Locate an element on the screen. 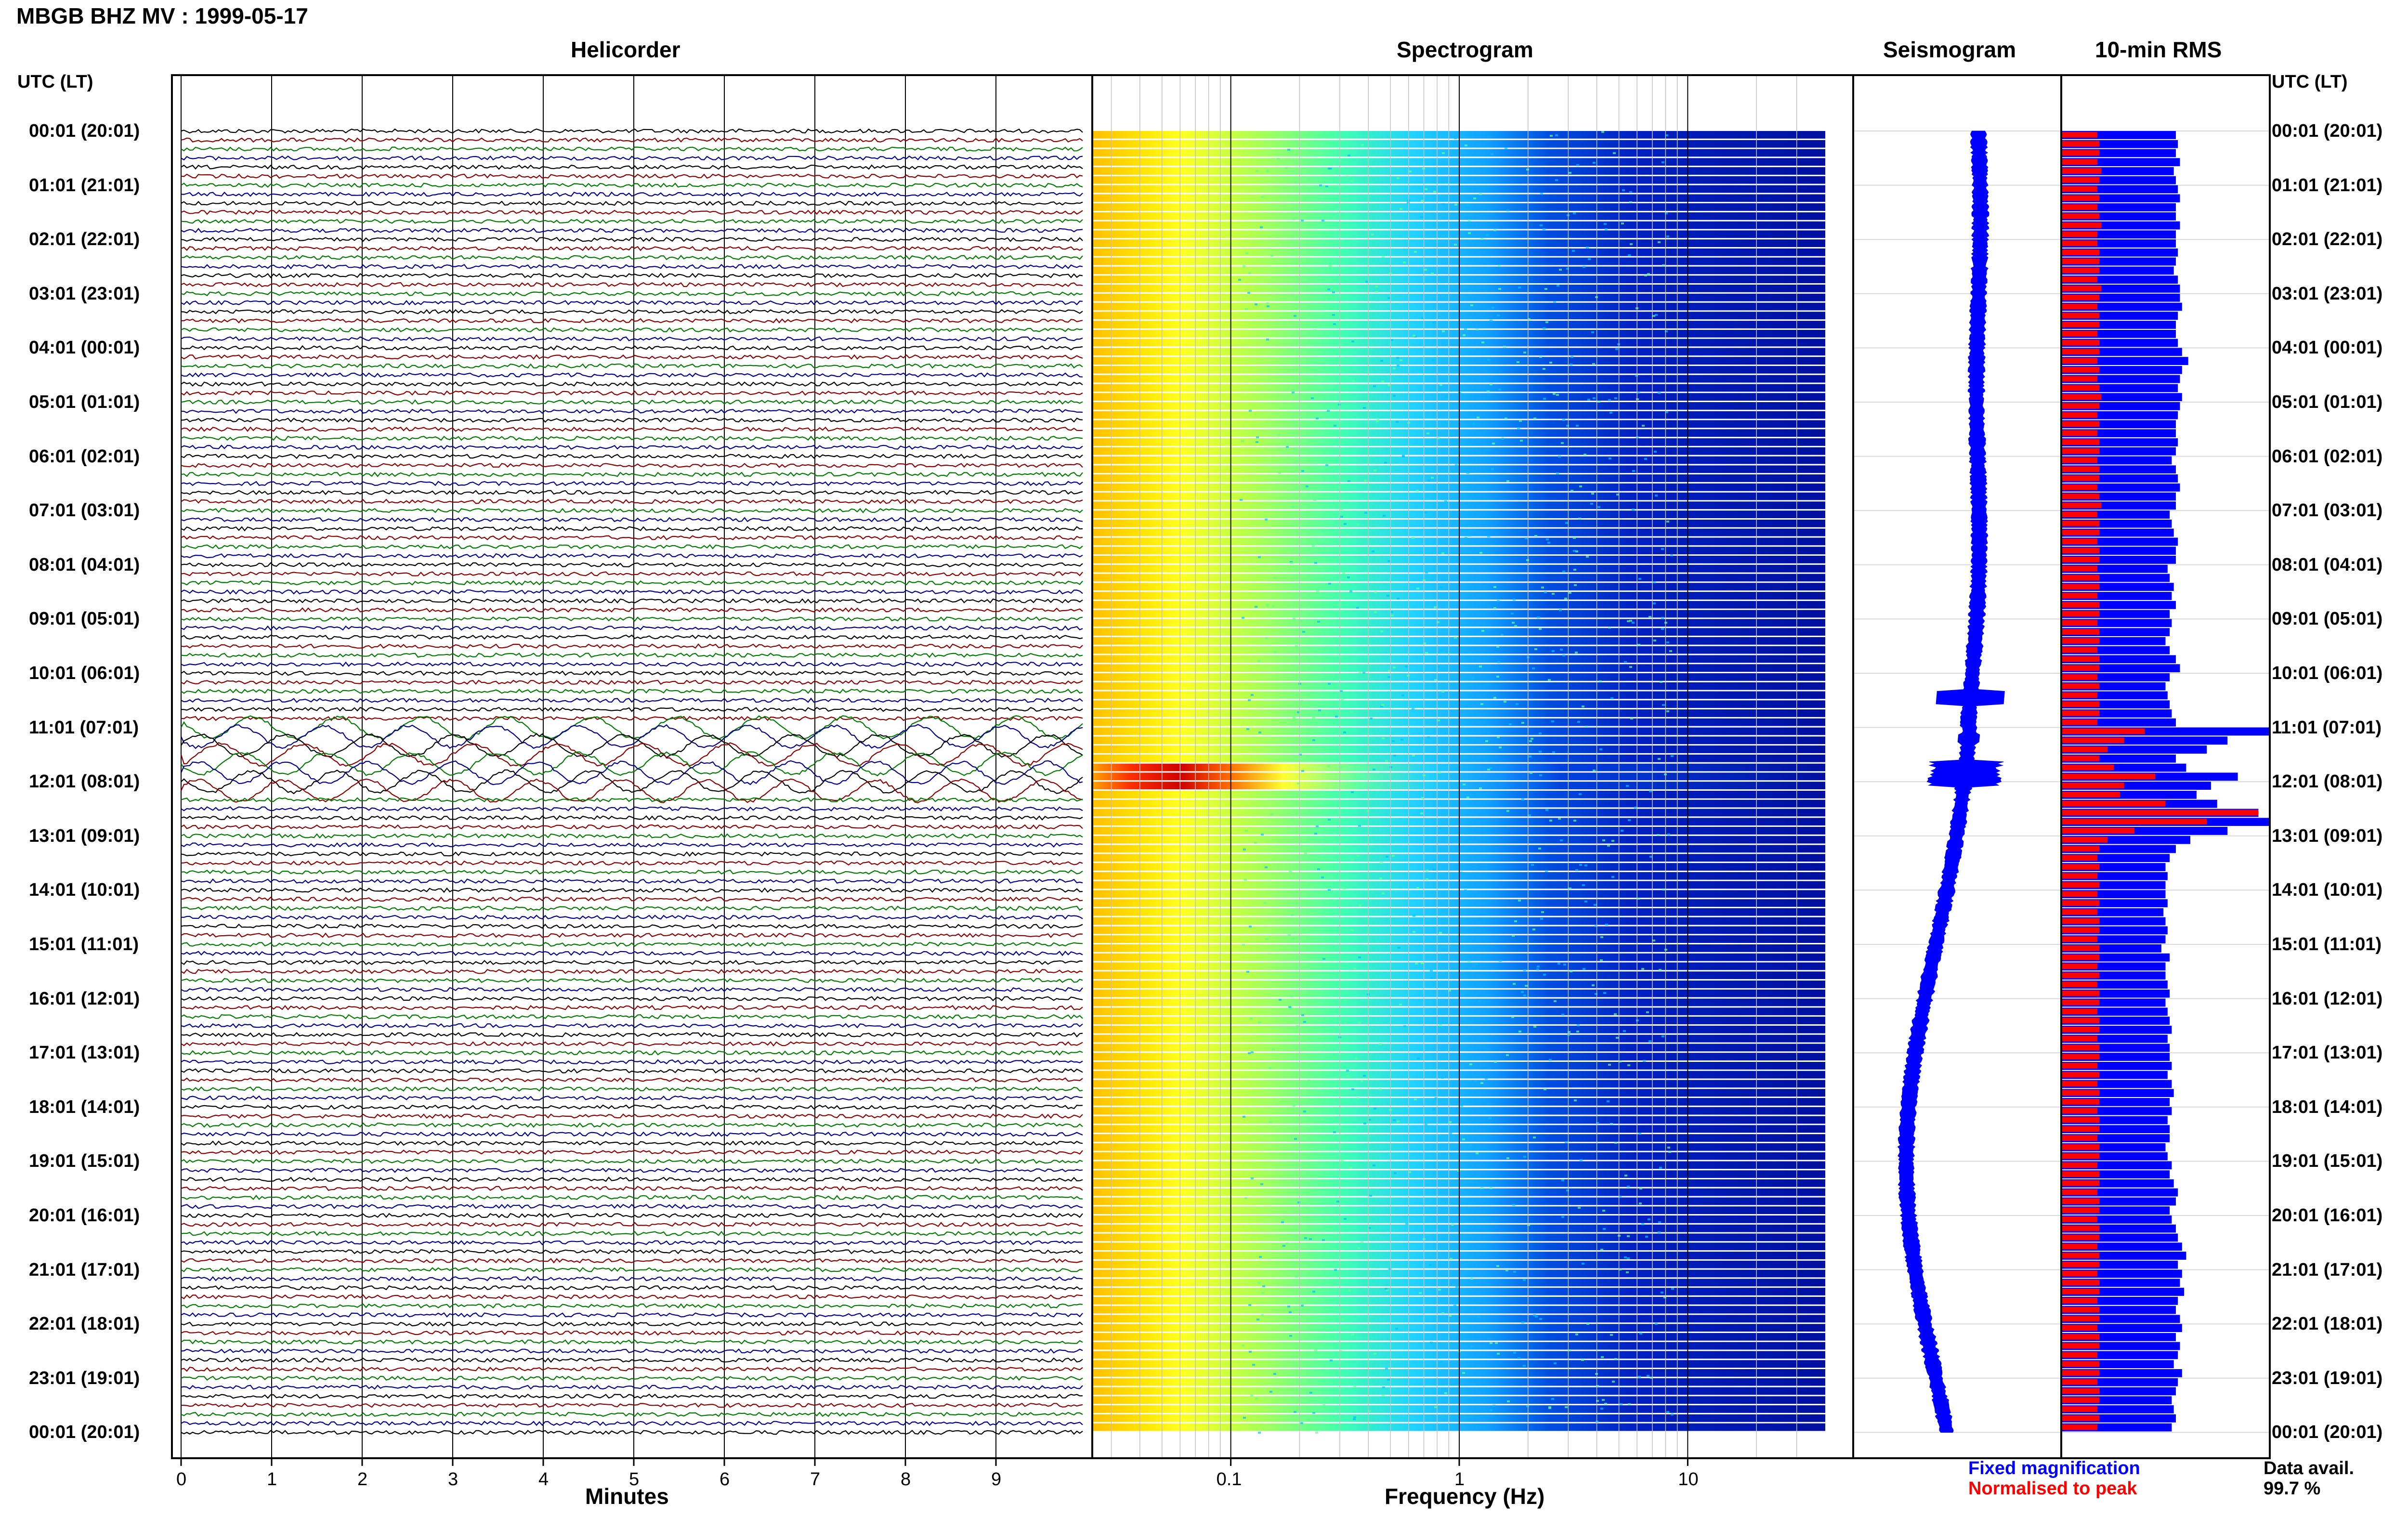 This screenshot has width=2408, height=1516. left-time-label: 06:01 (02:01) is located at coordinates (84, 456).